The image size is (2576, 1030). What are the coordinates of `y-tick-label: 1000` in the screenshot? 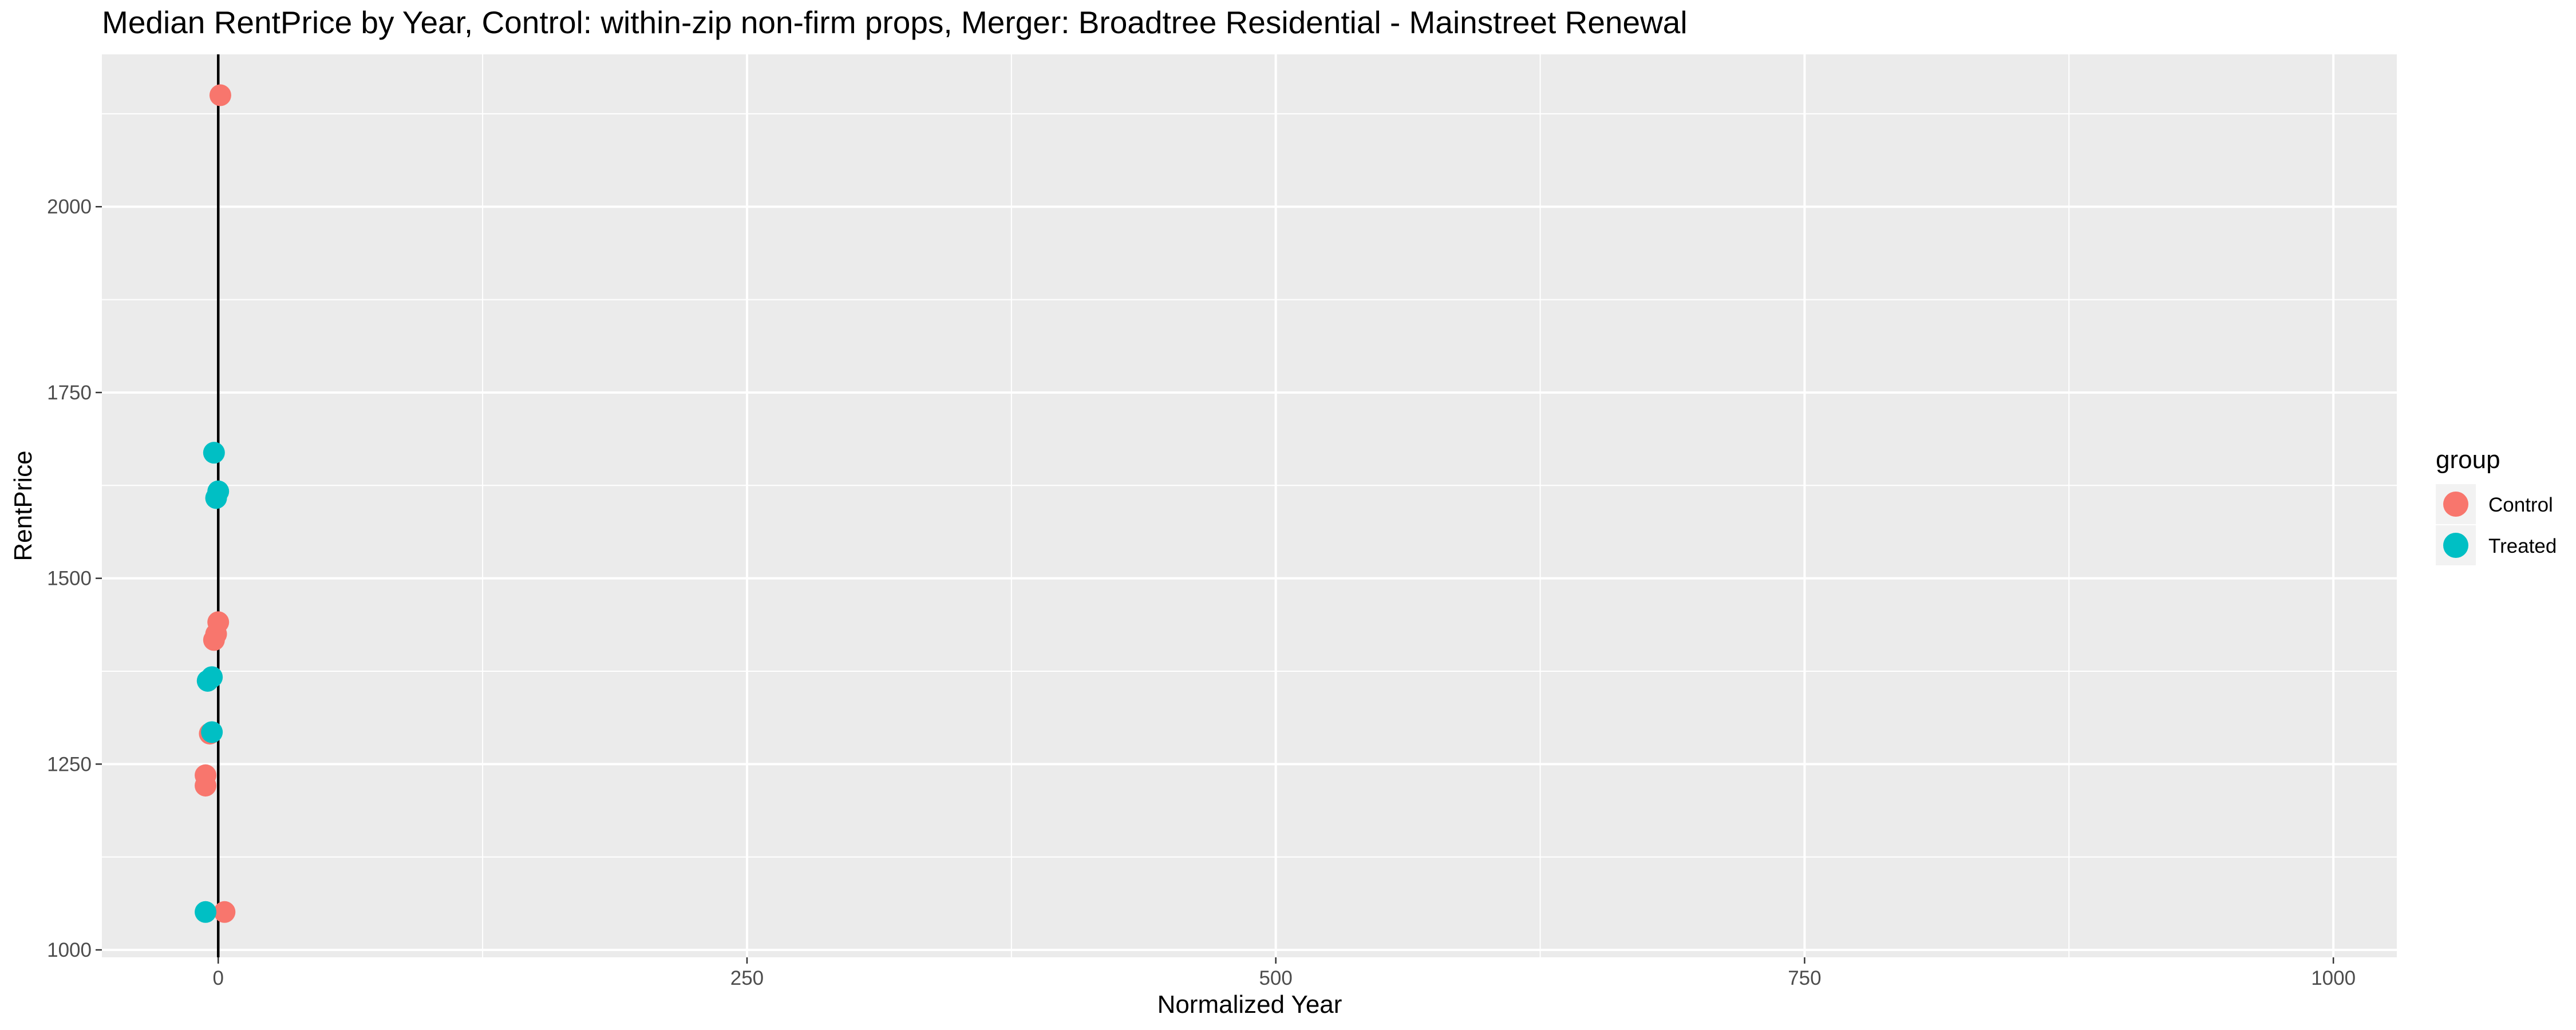 It's located at (69, 950).